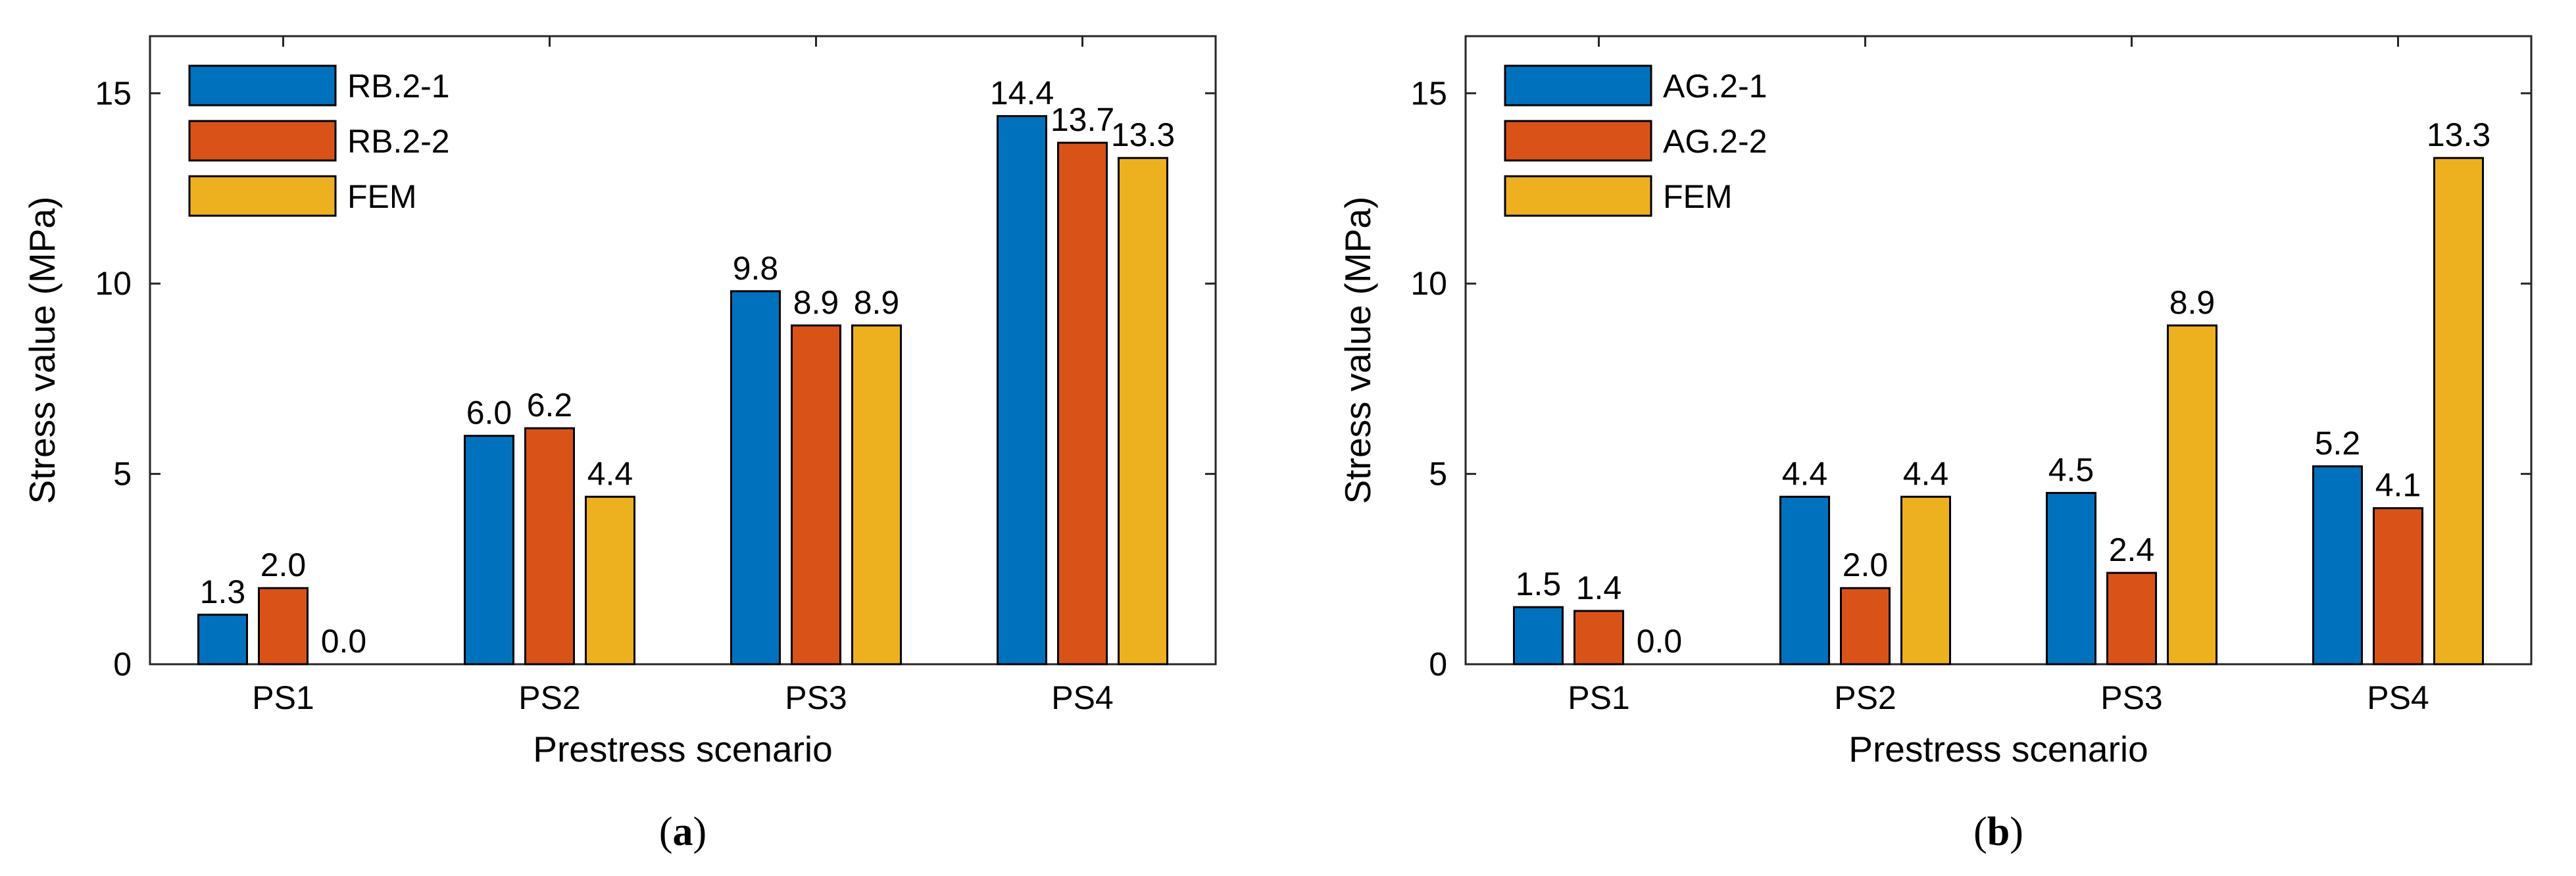 The height and width of the screenshot is (876, 2576). I want to click on legend-label: AG.2-2, so click(1715, 142).